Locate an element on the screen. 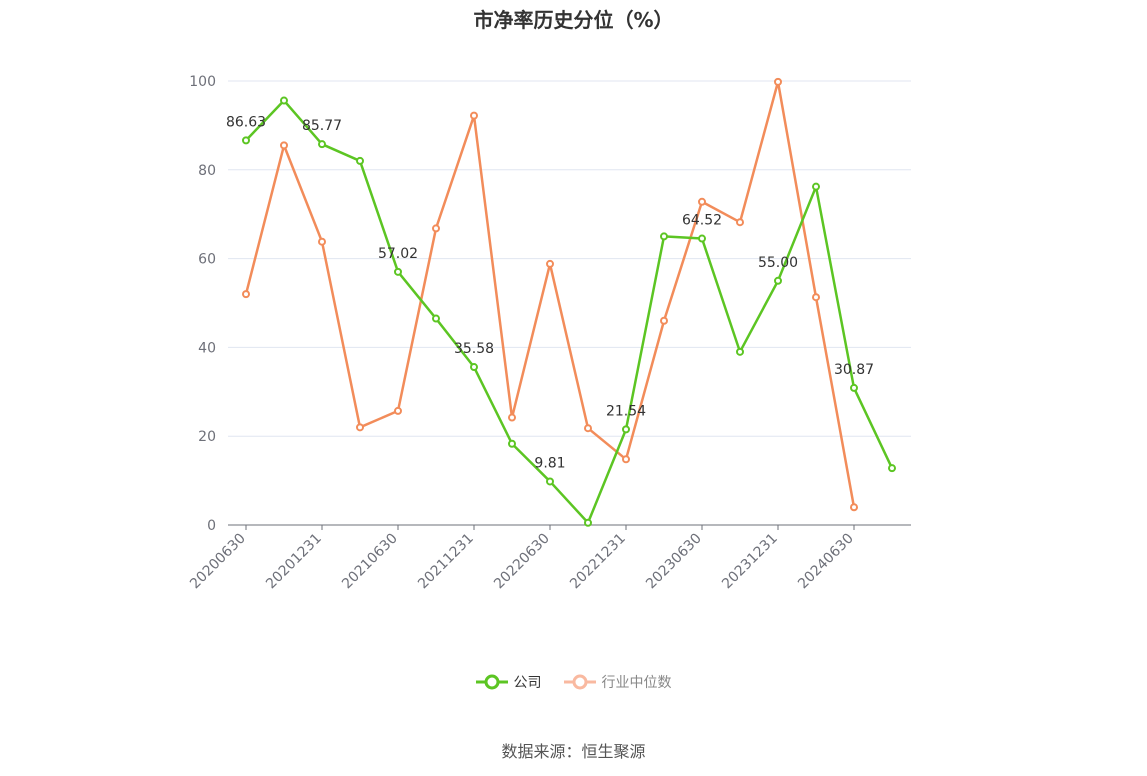 This screenshot has height=776, width=1147. legend-item-company: 公司 is located at coordinates (508, 682).